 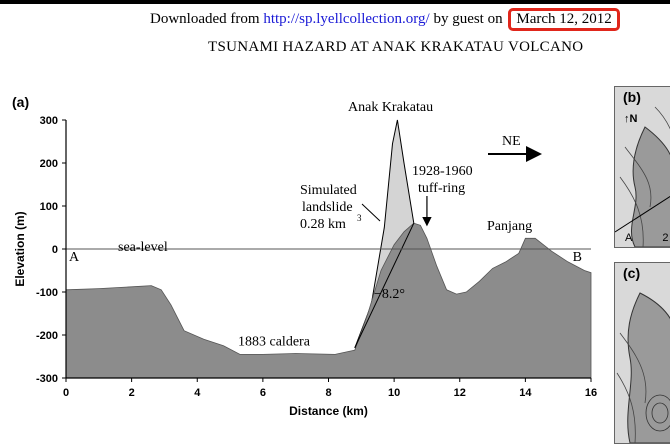 I want to click on landslide-label-3: 0.28 km, so click(x=323, y=224).